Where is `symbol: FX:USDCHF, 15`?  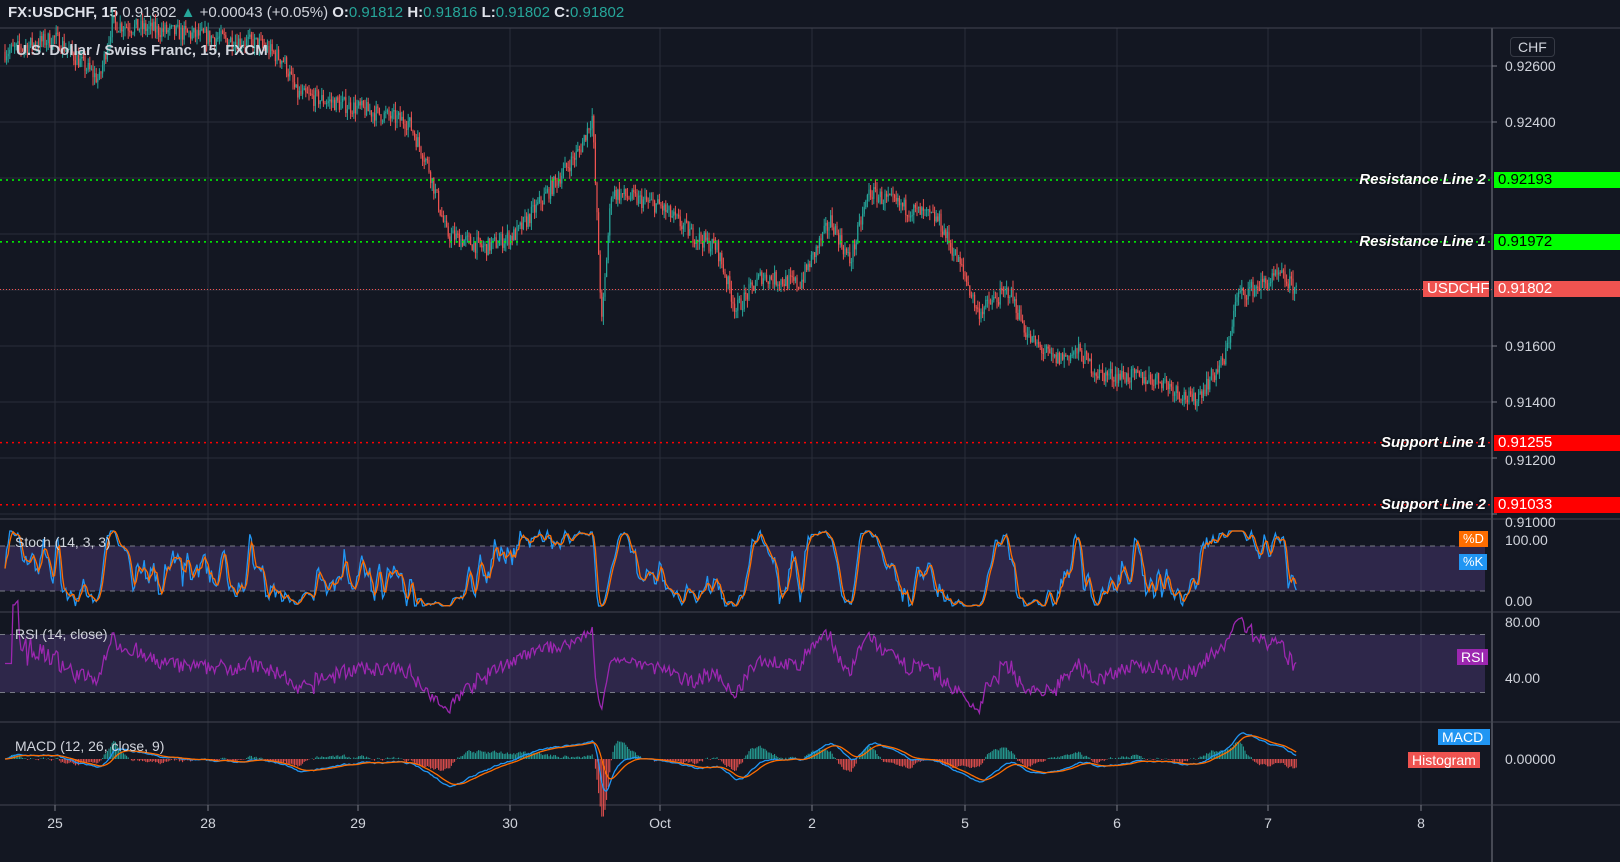
symbol: FX:USDCHF, 15 is located at coordinates (63, 12).